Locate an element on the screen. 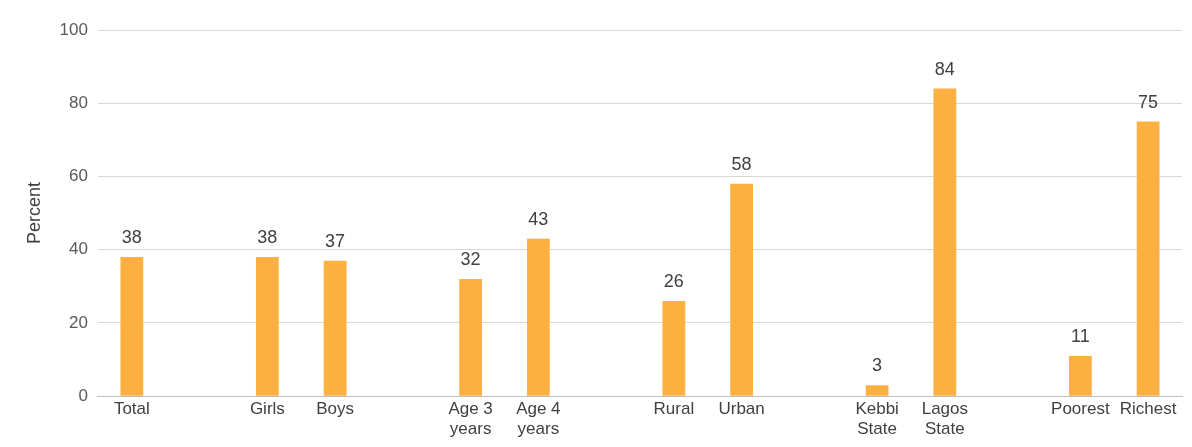  x-tick-label: Richest is located at coordinates (1148, 409).